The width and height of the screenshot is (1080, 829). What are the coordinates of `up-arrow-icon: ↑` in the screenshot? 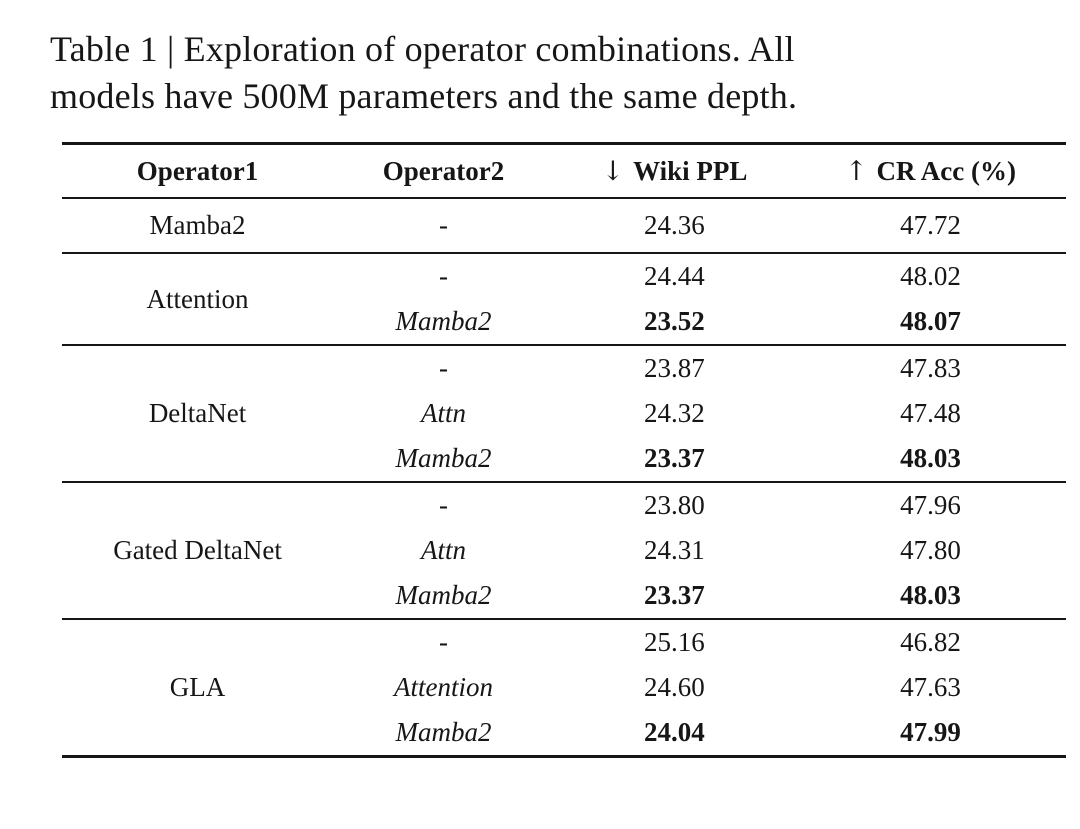 It's located at (856, 171).